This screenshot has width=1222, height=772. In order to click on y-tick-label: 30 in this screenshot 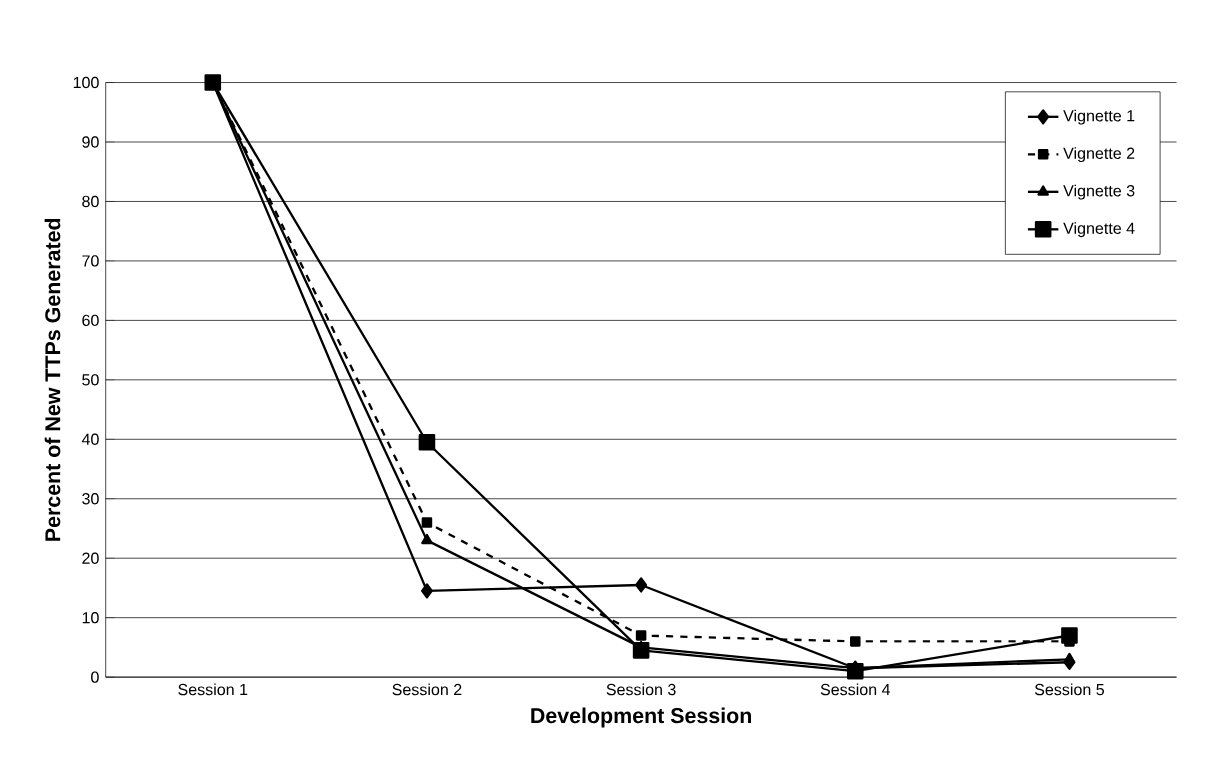, I will do `click(90, 499)`.